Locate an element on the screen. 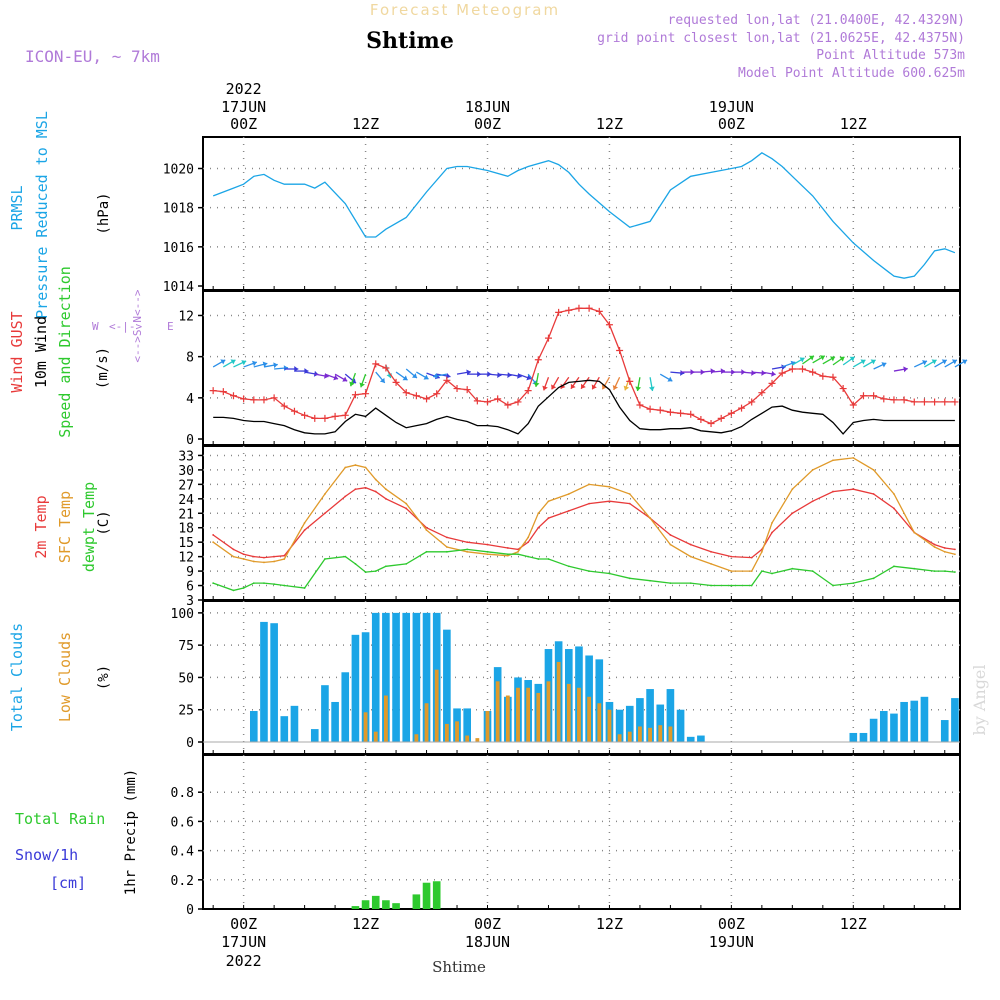  y-tick-label: 33 is located at coordinates (186, 456).